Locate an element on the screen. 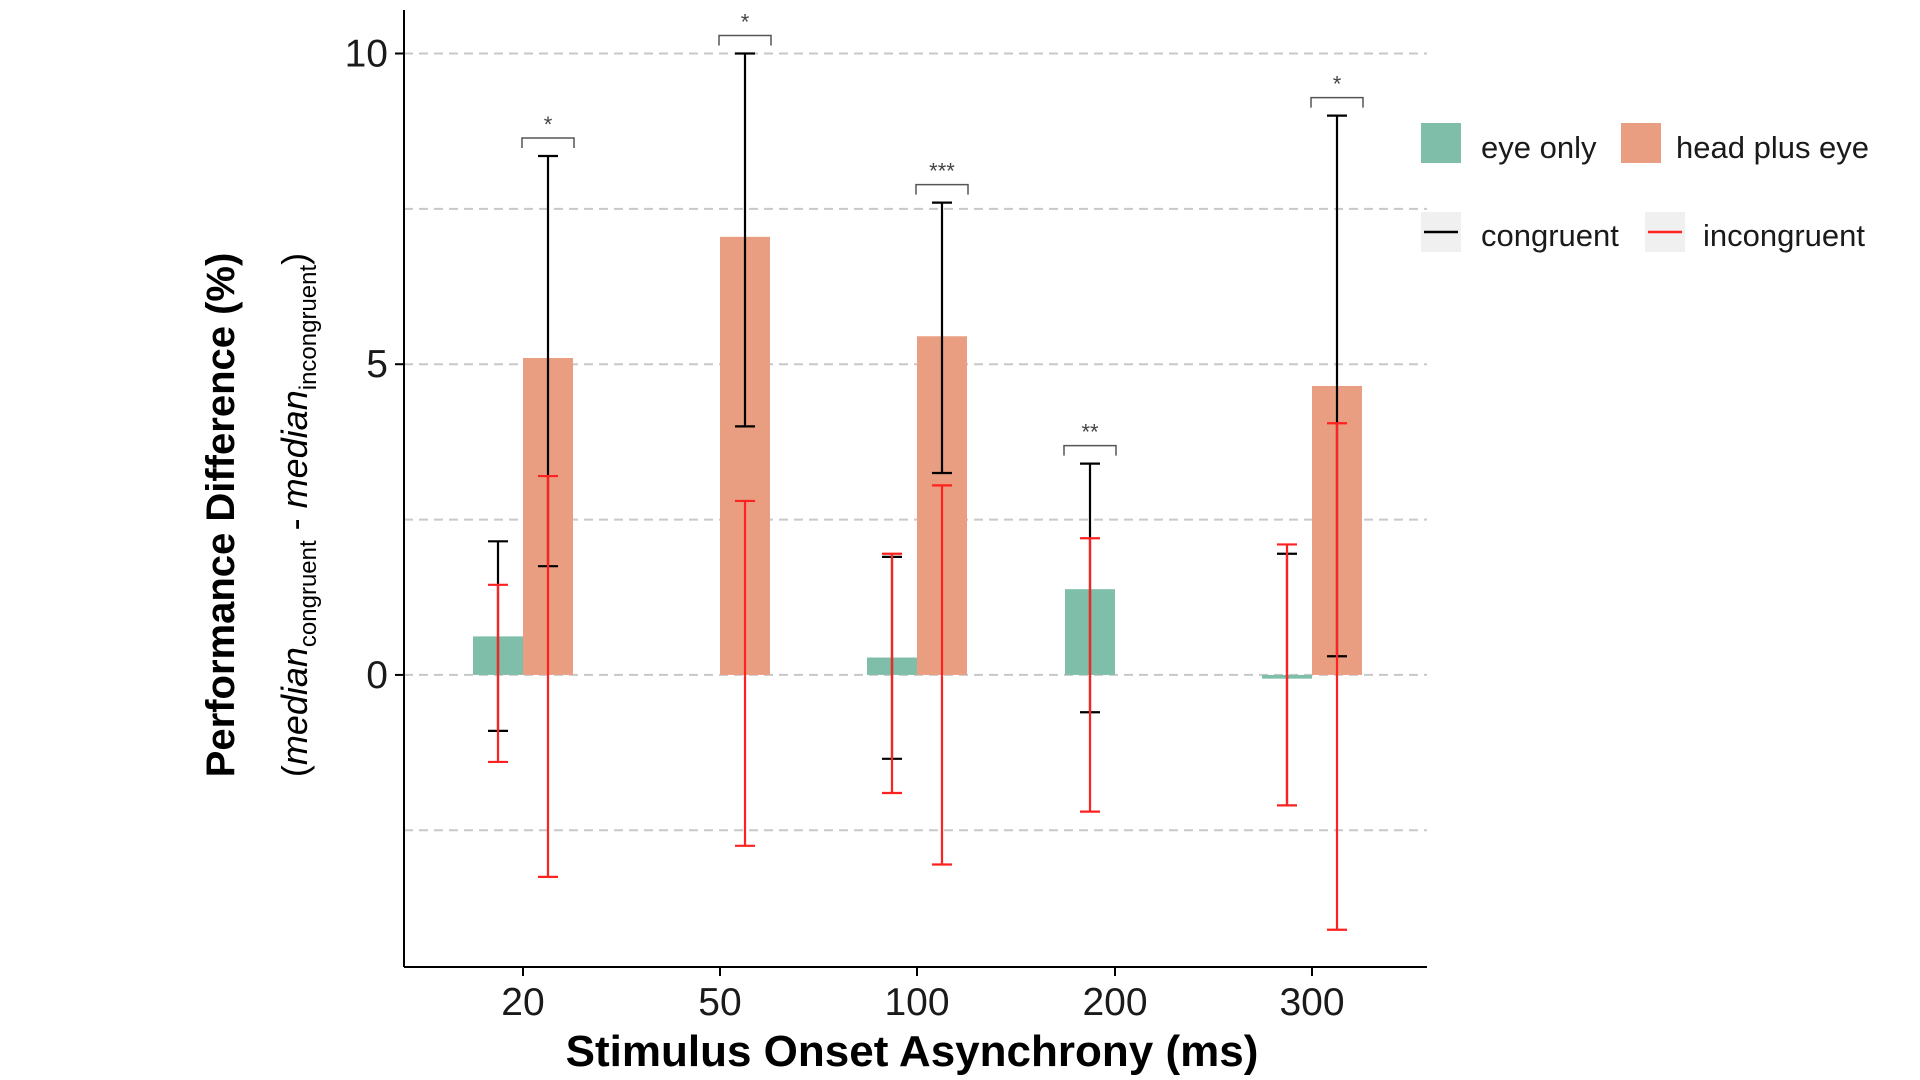 The width and height of the screenshot is (1920, 1080). legend-label-eye-only: eye only is located at coordinates (1539, 147).